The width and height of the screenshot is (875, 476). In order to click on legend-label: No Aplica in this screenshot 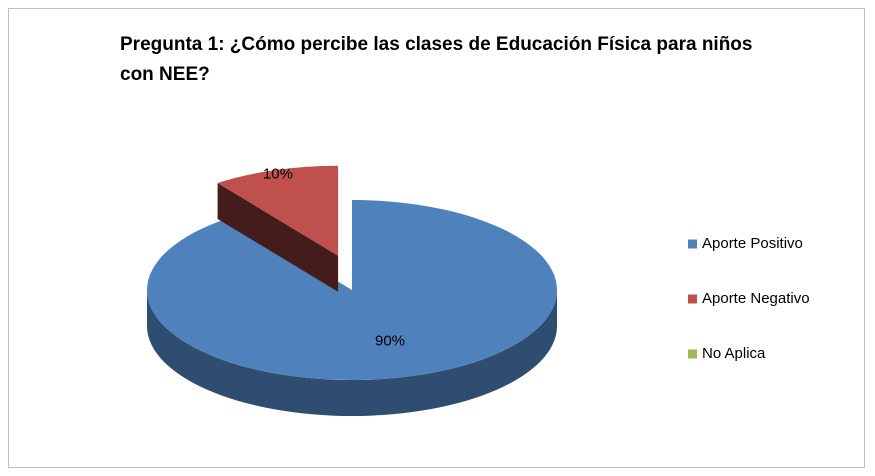, I will do `click(734, 353)`.